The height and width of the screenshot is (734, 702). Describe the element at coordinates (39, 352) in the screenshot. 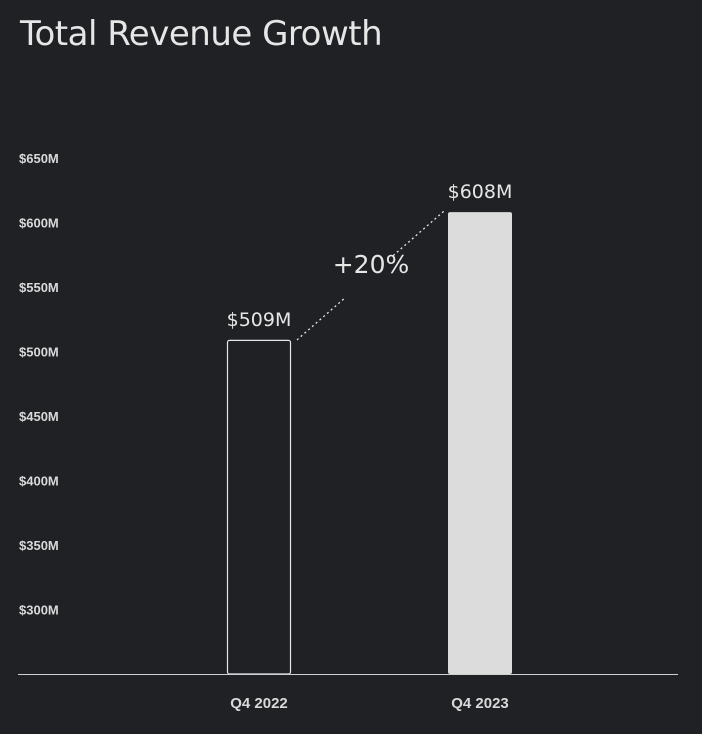

I see `y-tick-label: $500M` at that location.